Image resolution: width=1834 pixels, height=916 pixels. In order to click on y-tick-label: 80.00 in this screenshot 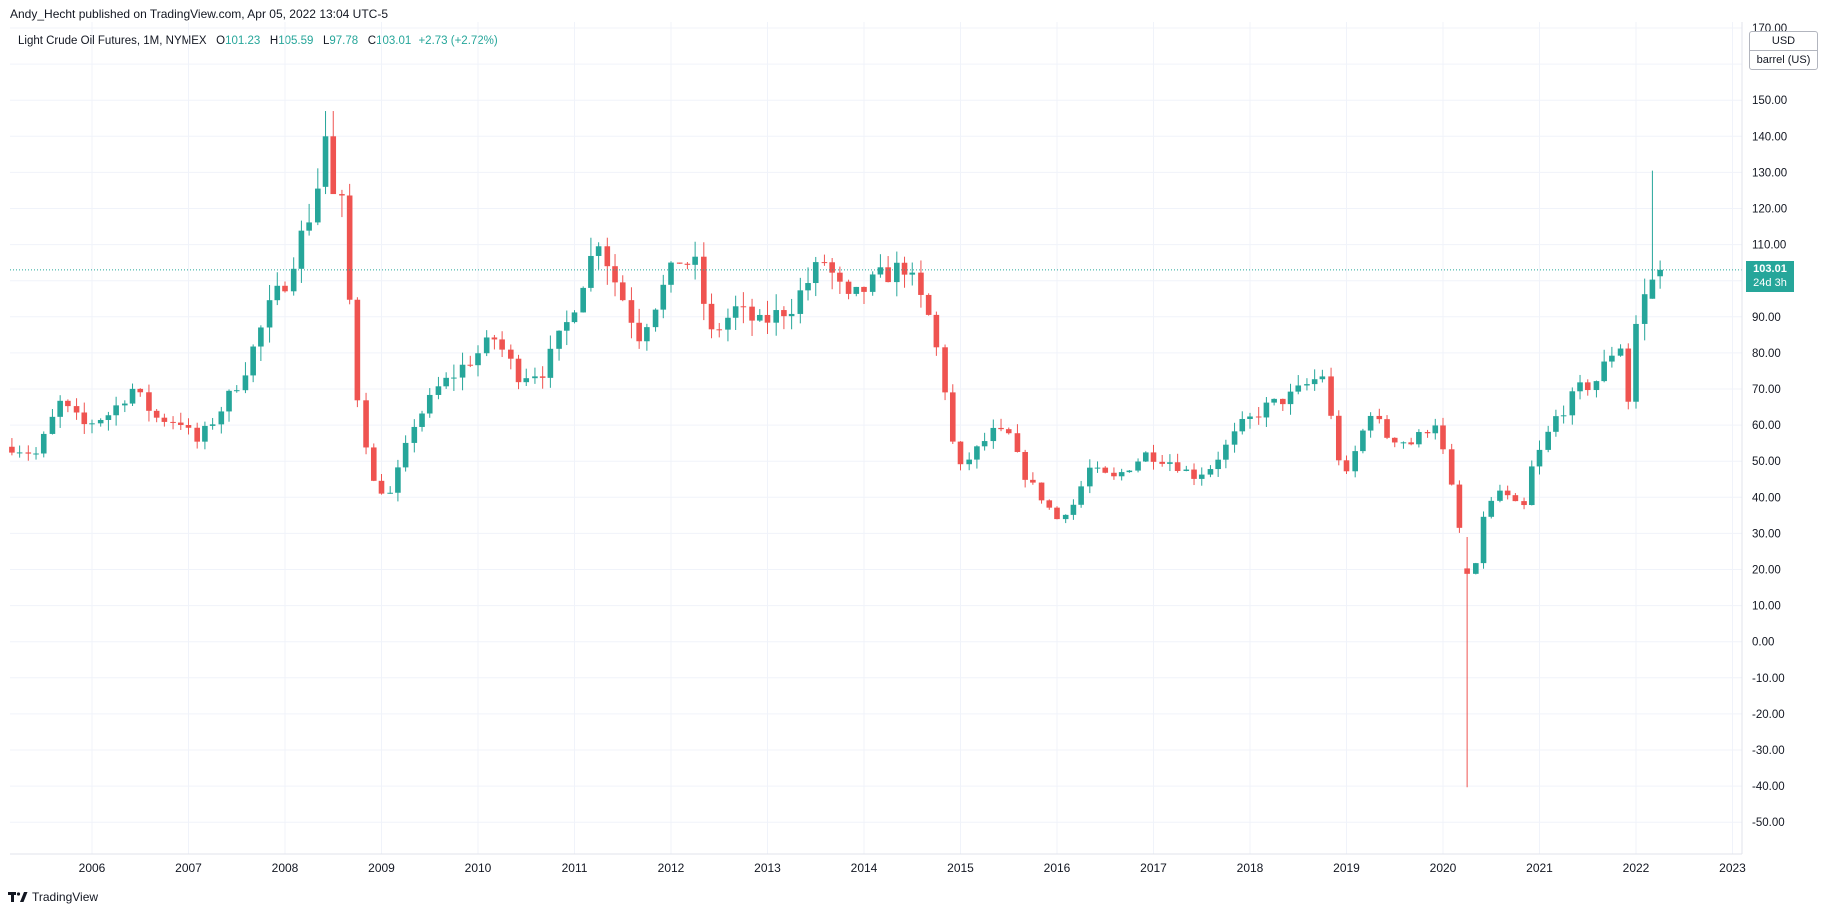, I will do `click(1766, 354)`.